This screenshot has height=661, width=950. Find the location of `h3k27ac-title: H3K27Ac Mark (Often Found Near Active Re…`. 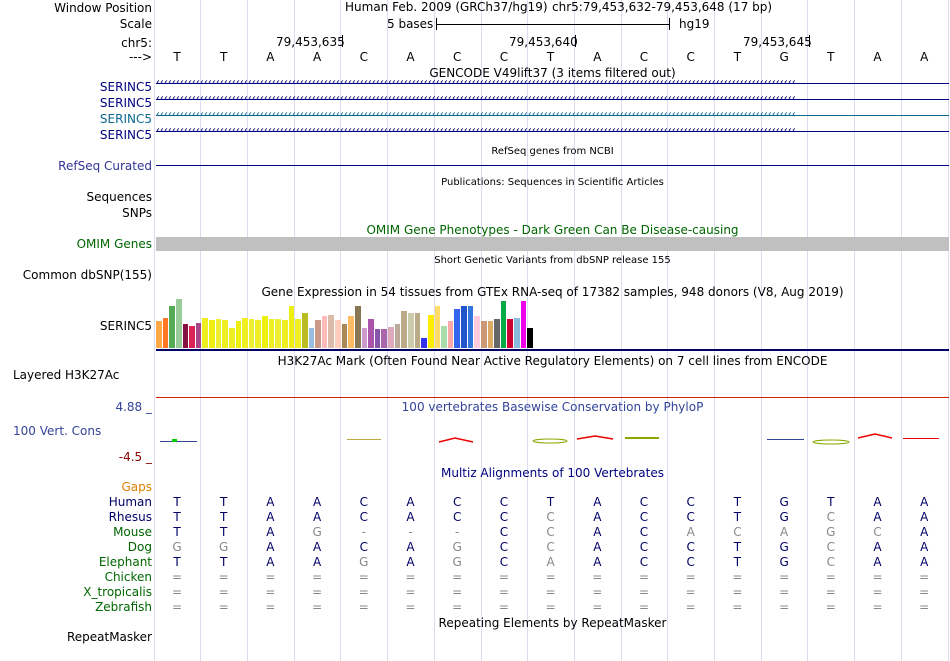

h3k27ac-title: H3K27Ac Mark (Often Found Near Active Re… is located at coordinates (552, 361).